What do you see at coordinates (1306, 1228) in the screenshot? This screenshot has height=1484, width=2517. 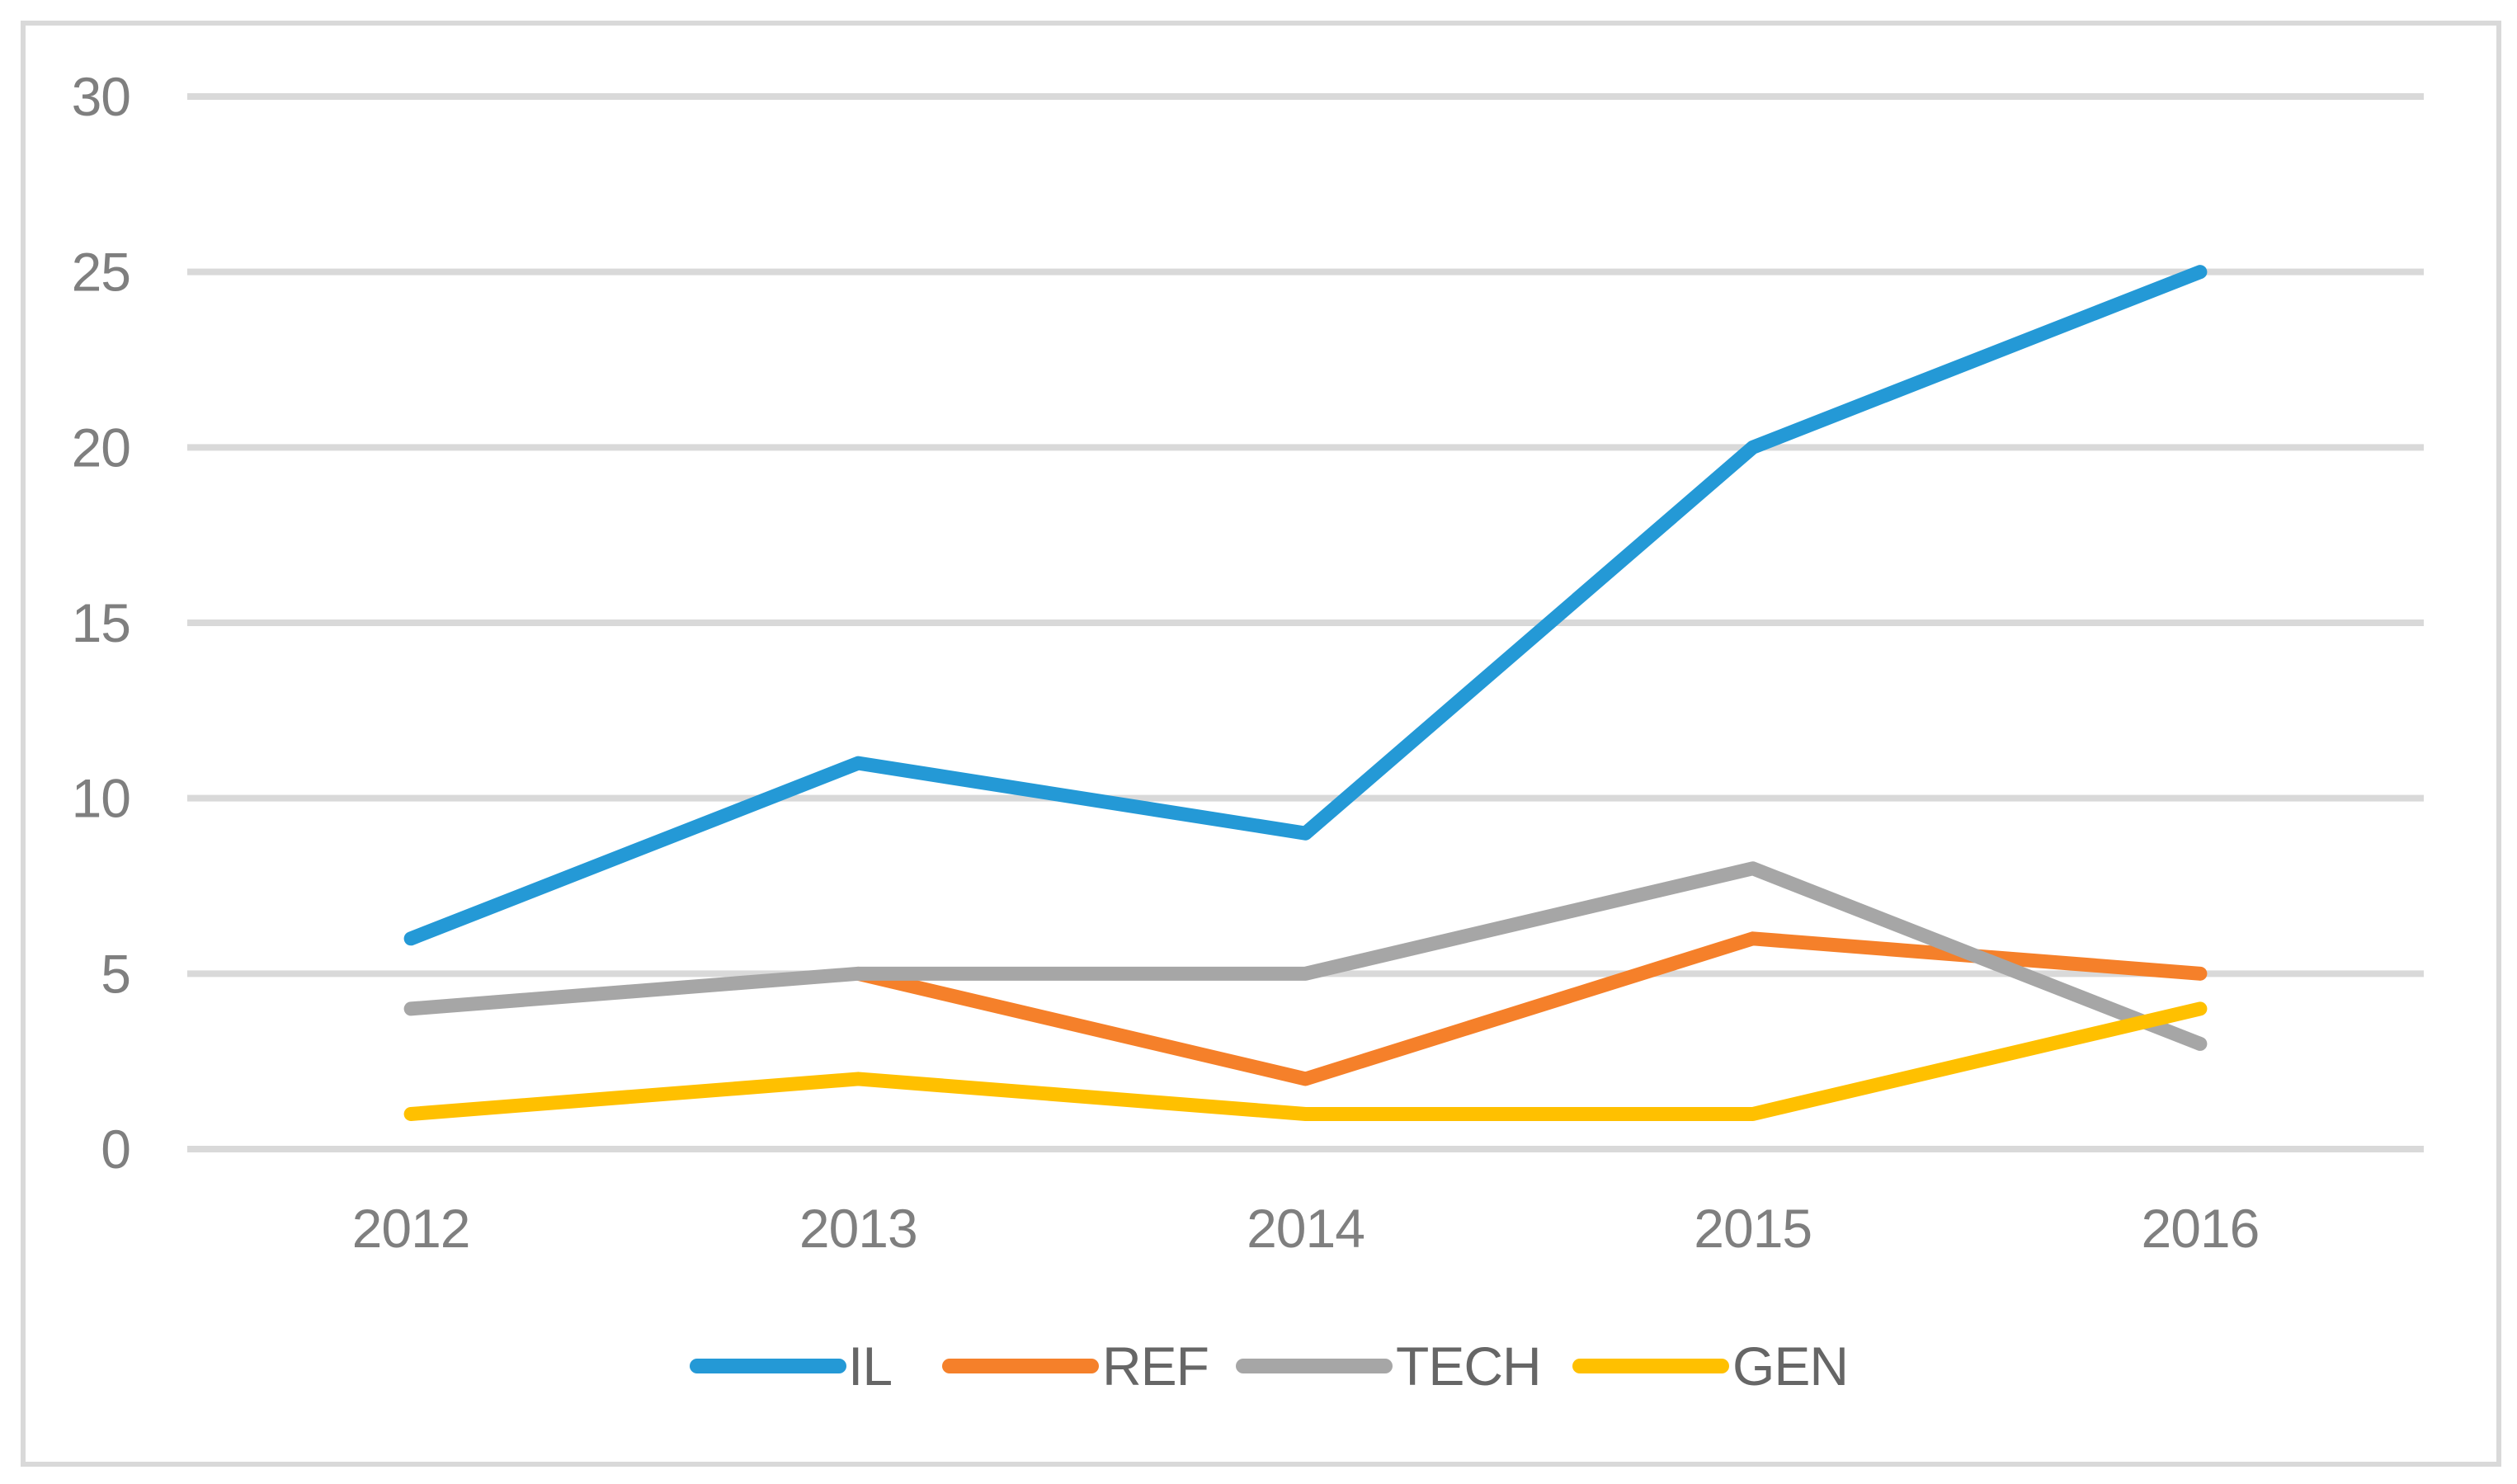 I see `x-axis-tick-label: 2014` at bounding box center [1306, 1228].